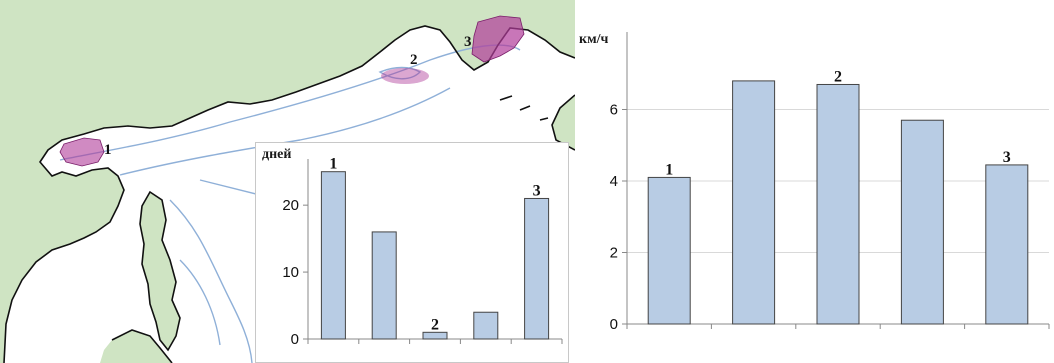 Image resolution: width=1054 pixels, height=363 pixels. Describe the element at coordinates (838, 76) in the screenshot. I see `speed-chart-bar-label-3: 2` at that location.